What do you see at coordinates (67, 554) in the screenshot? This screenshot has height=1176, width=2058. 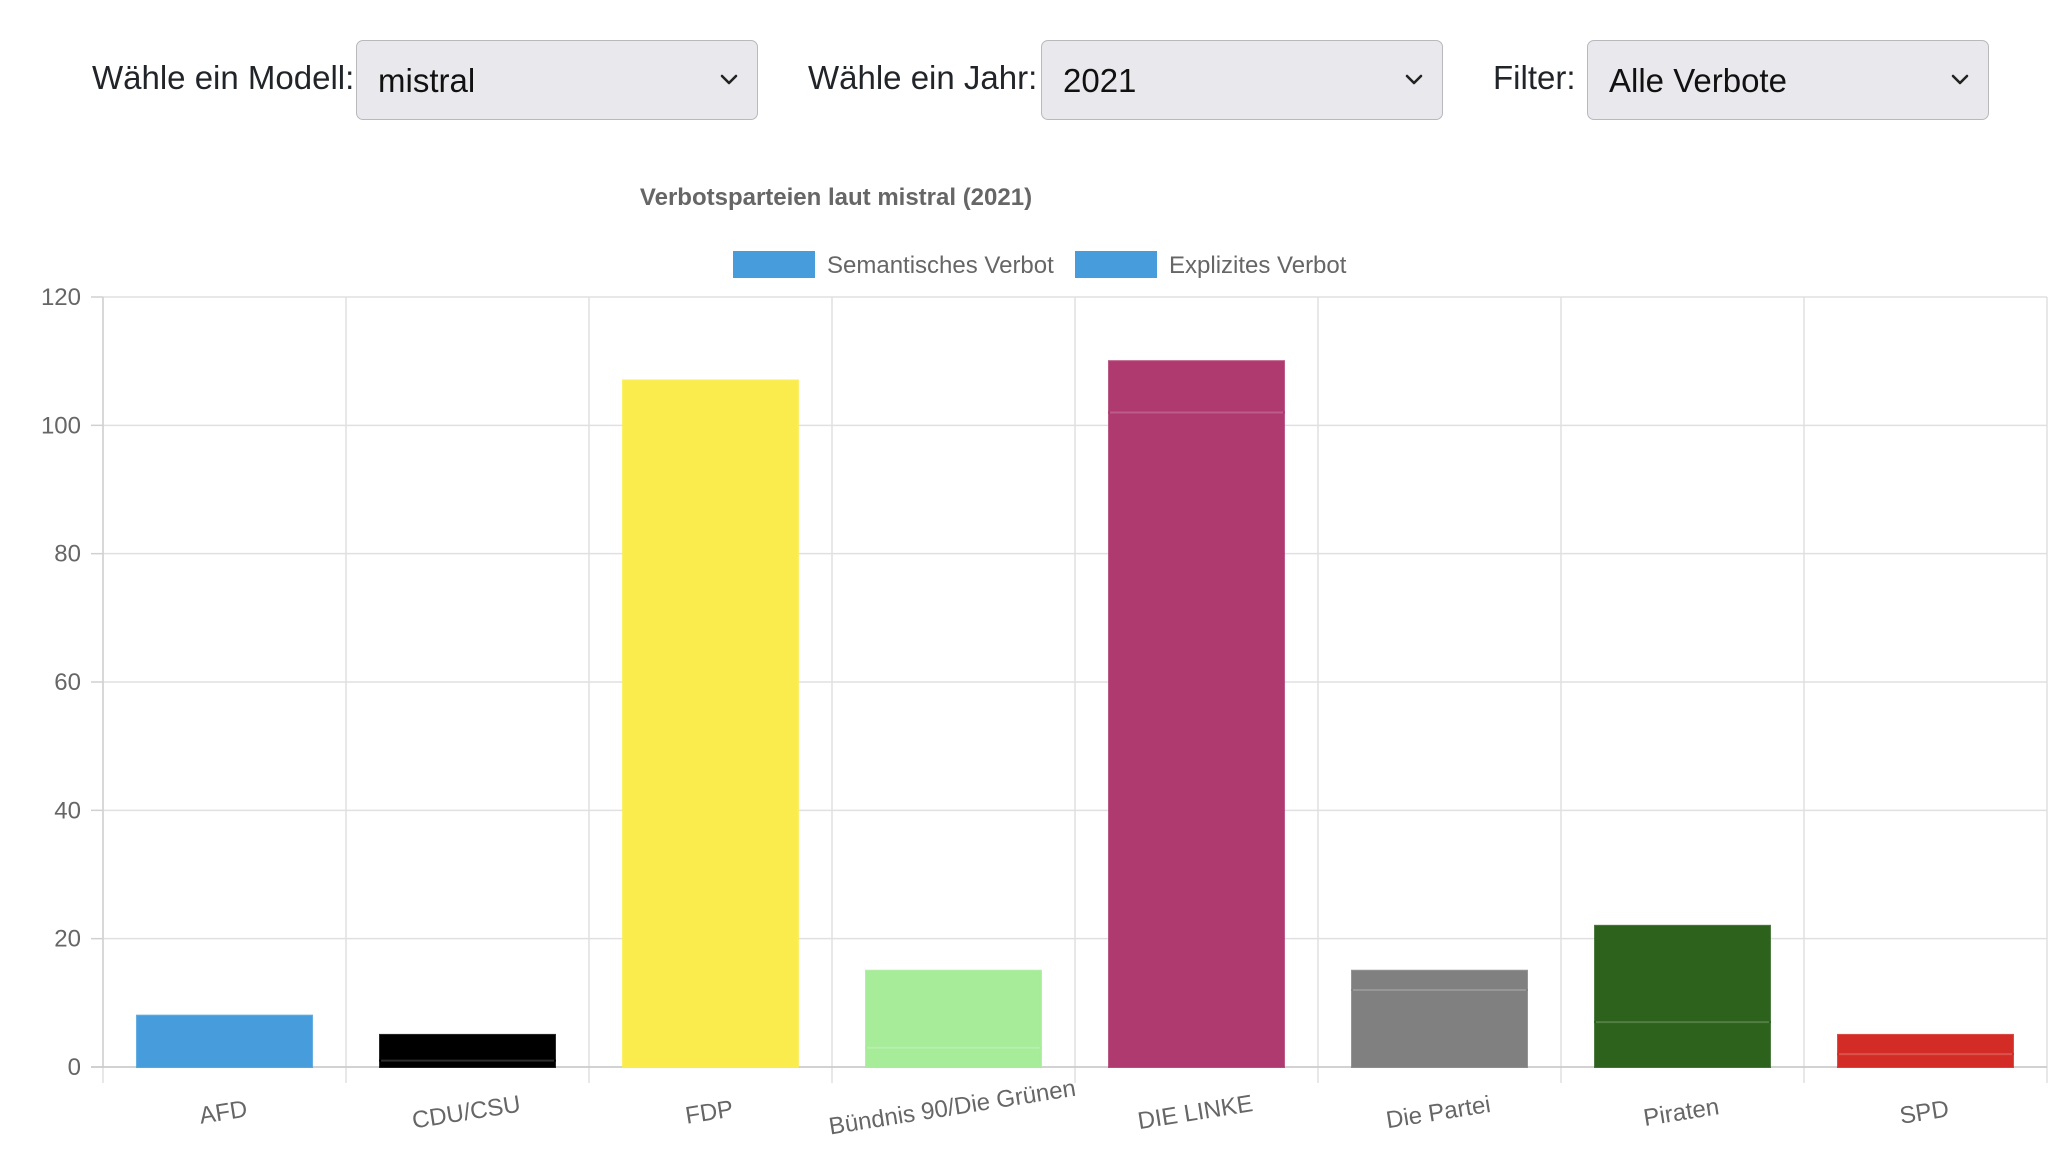 I see `y-tick-label: 80` at bounding box center [67, 554].